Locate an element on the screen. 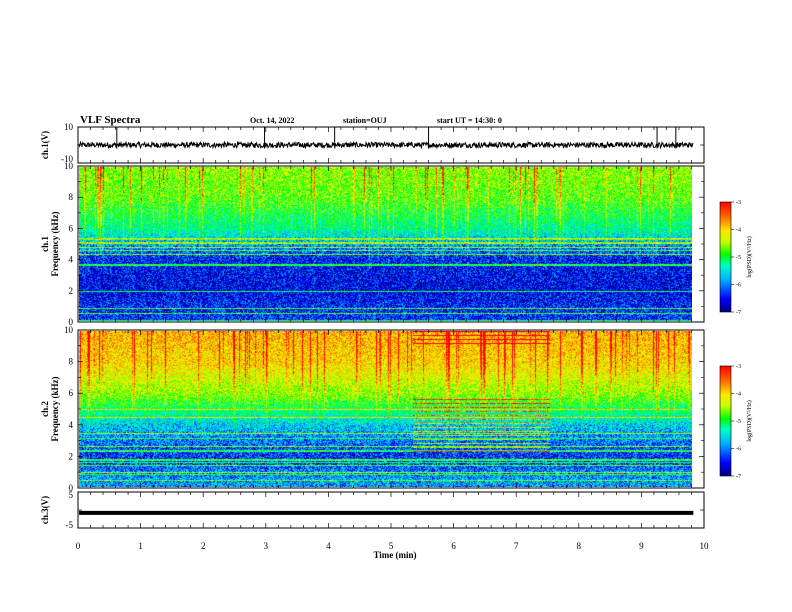  x-tick-label: 7 is located at coordinates (516, 546).